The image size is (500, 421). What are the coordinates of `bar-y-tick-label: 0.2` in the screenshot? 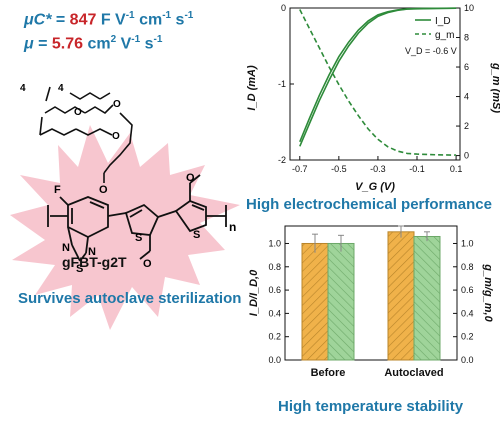 It's located at (274, 337).